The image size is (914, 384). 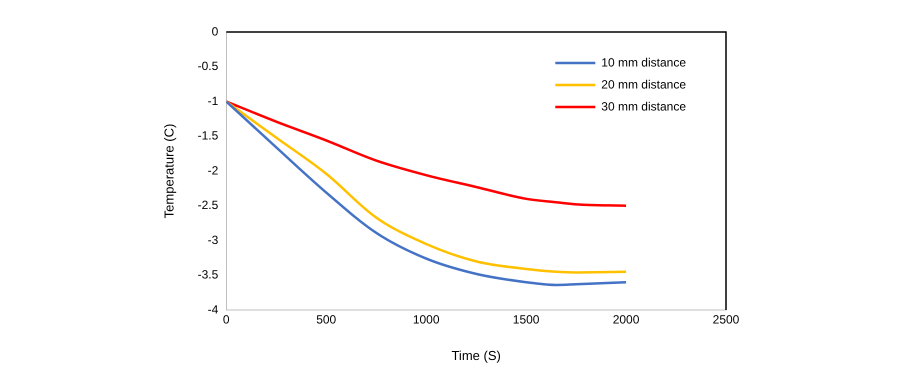 What do you see at coordinates (726, 319) in the screenshot?
I see `x-tick-label: 2500` at bounding box center [726, 319].